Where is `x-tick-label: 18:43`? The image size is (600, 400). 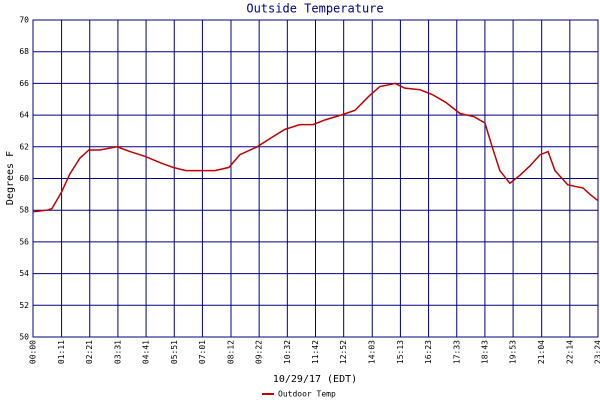 x-tick-label: 18:43 is located at coordinates (484, 352).